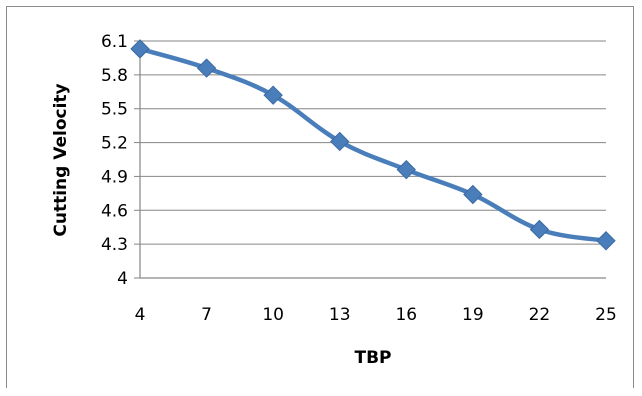 The height and width of the screenshot is (396, 642). I want to click on y-axis-ticks: 6.1 5.8 5.5 5.2 4.9 4.6 4.3 4, so click(114, 160).